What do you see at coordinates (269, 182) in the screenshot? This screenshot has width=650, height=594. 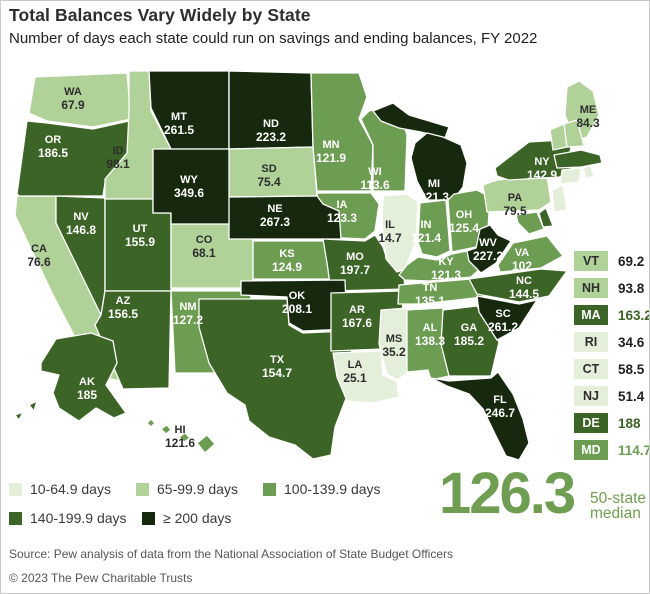 I see `state-value-label-SD: 75.4` at bounding box center [269, 182].